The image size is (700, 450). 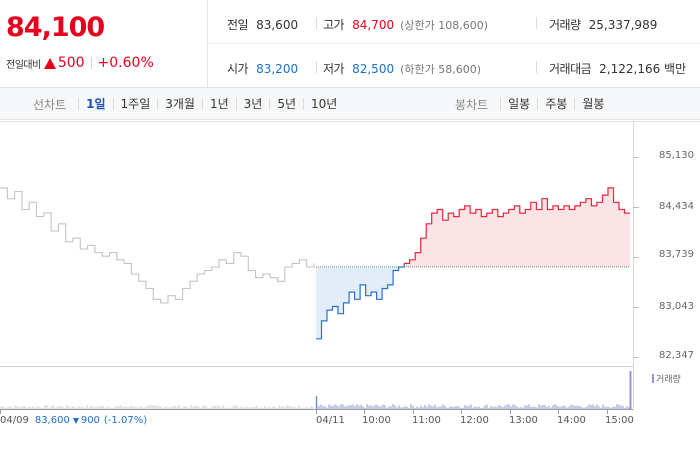 What do you see at coordinates (570, 69) in the screenshot?
I see `stat-label: 거래대금` at bounding box center [570, 69].